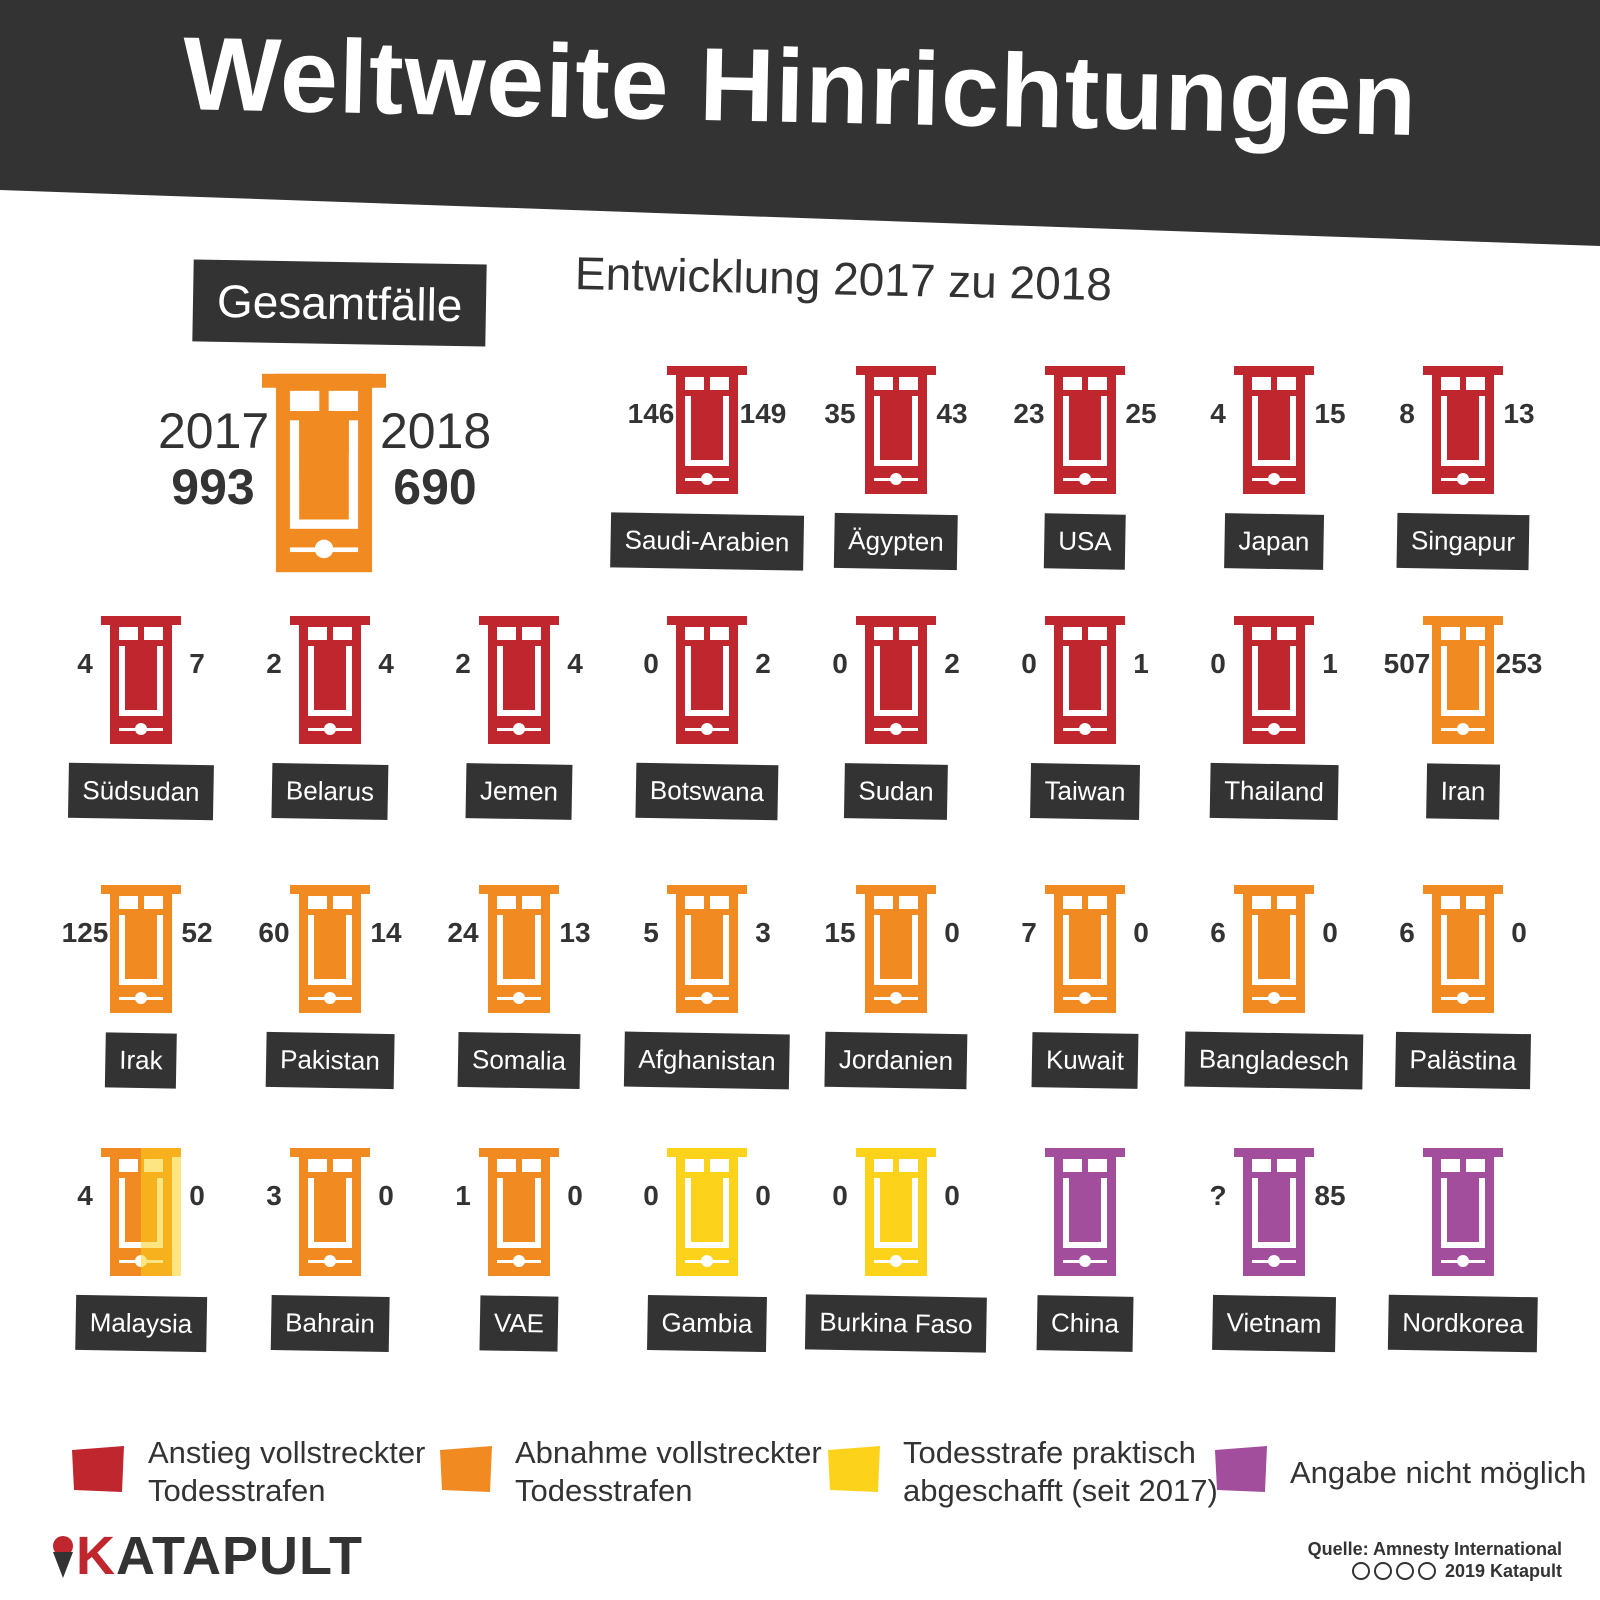 The width and height of the screenshot is (1600, 1600). Describe the element at coordinates (1463, 541) in the screenshot. I see `country-label-singapur: Singapur` at that location.